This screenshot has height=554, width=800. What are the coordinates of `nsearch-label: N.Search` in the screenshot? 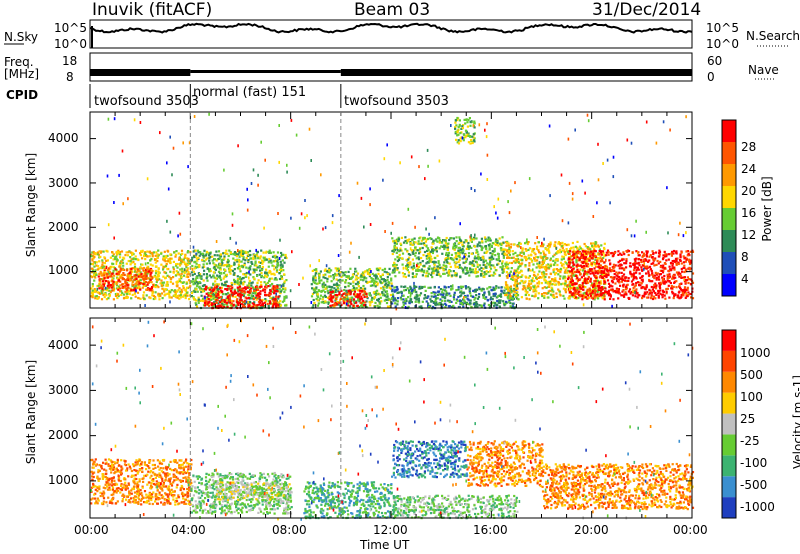 It's located at (773, 36).